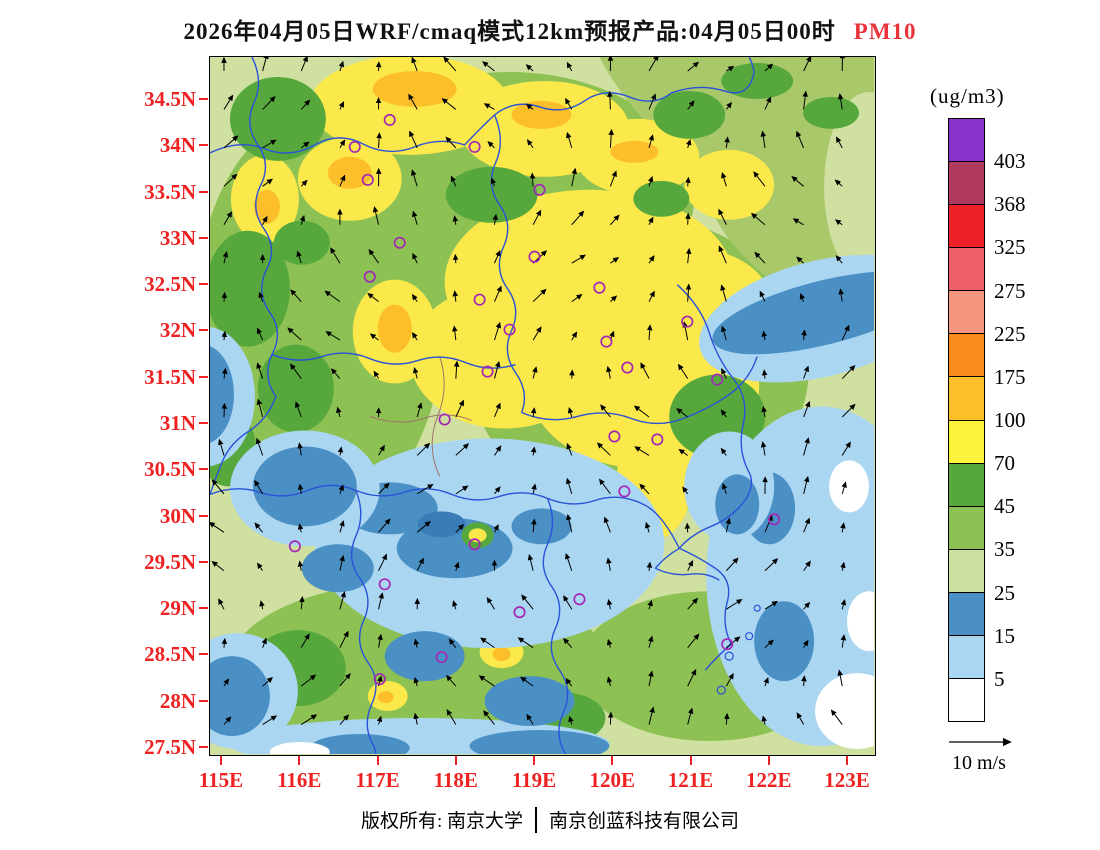 The width and height of the screenshot is (1100, 850). Describe the element at coordinates (691, 774) in the screenshot. I see `lon-label: 121E` at that location.